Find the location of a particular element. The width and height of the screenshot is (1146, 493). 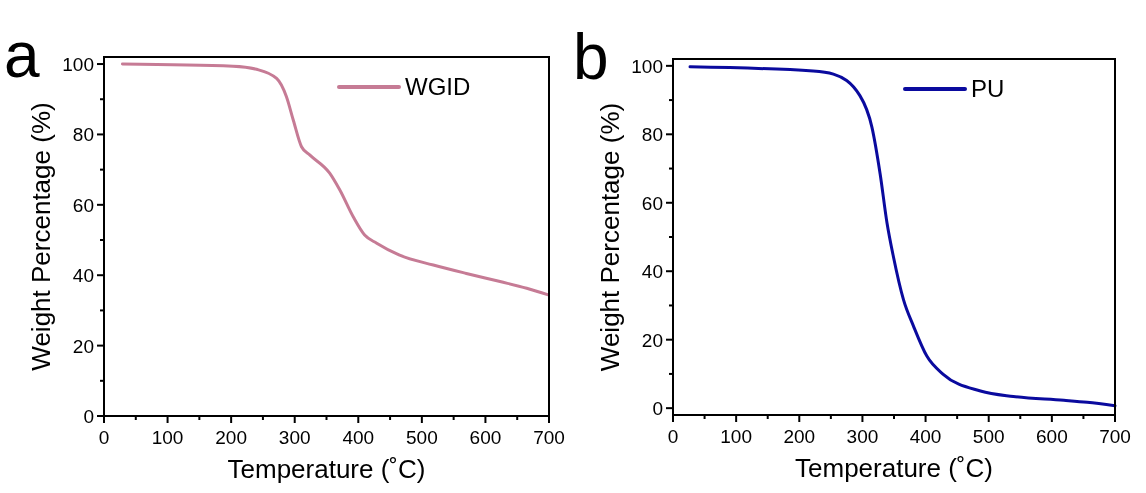

text: b is located at coordinates (591, 57).